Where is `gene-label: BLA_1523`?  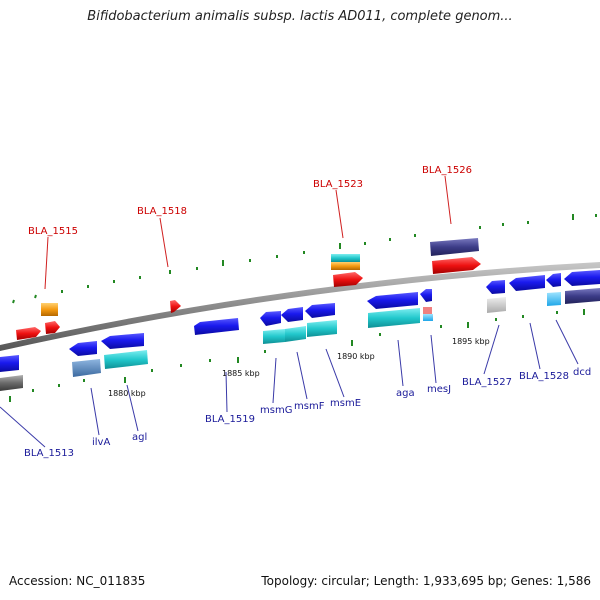 gene-label: BLA_1523 is located at coordinates (338, 184).